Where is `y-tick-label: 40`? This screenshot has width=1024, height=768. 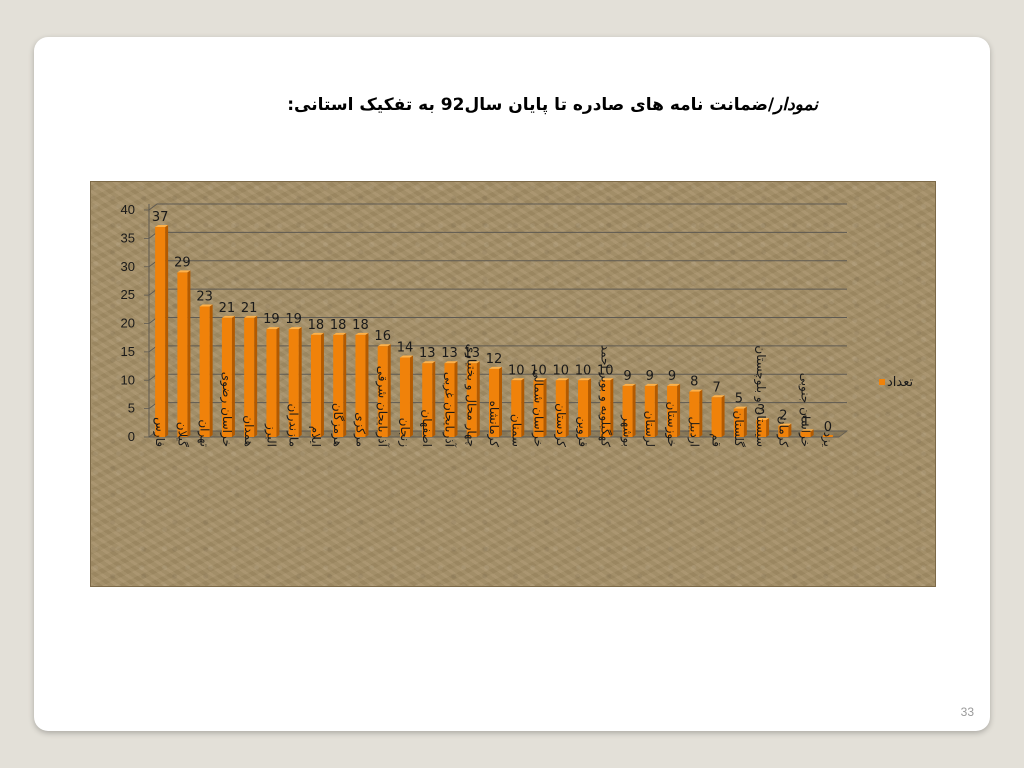
y-tick-label: 40 is located at coordinates (128, 209).